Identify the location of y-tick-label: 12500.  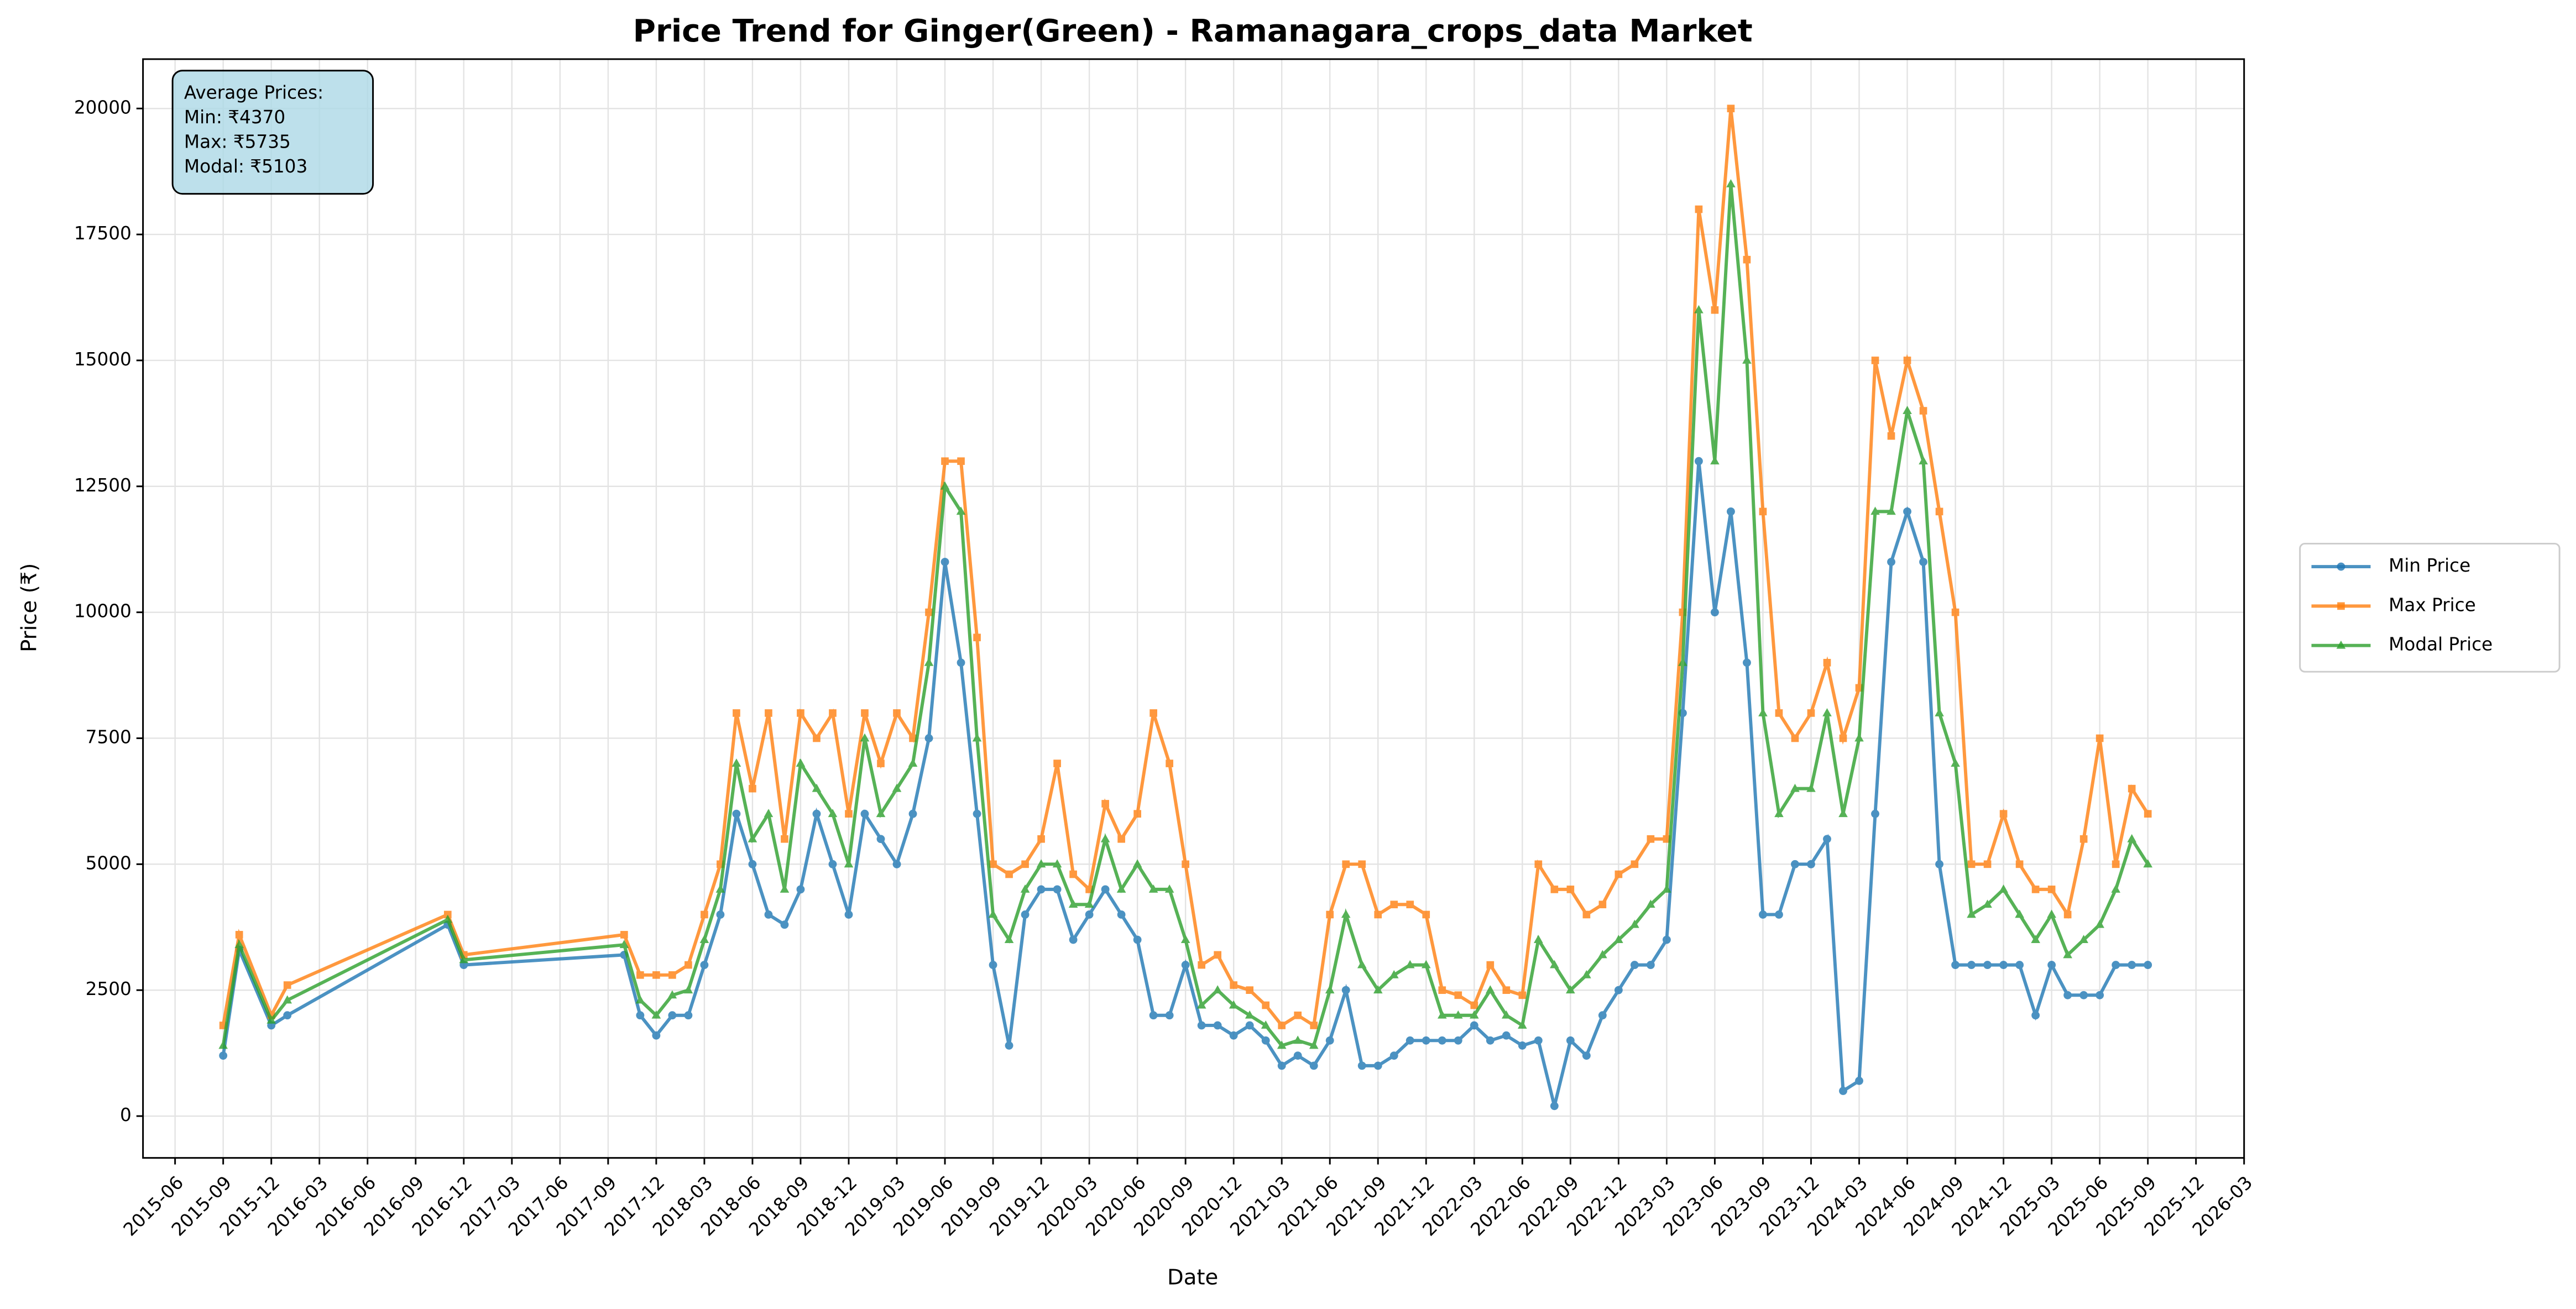
(103, 486).